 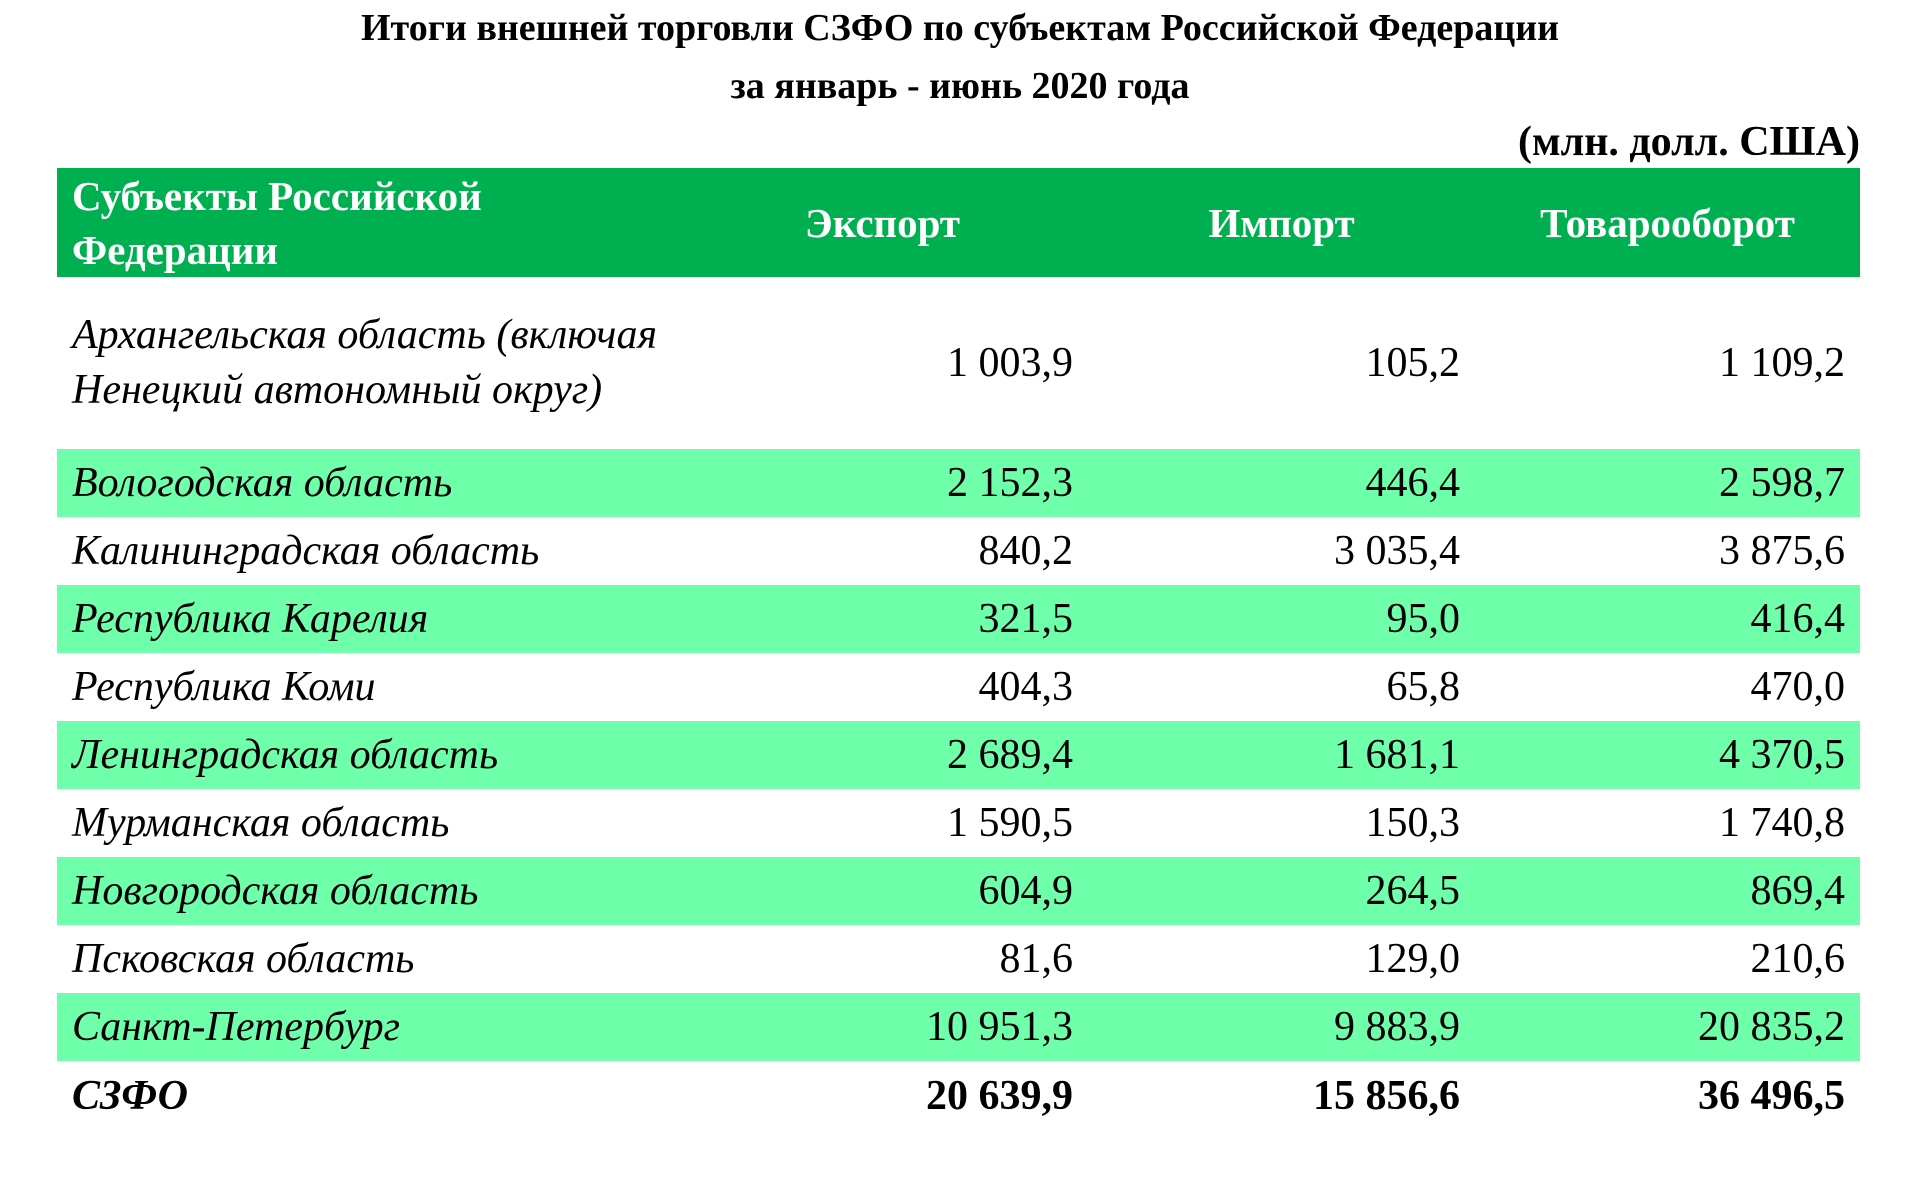 I want to click on table-row: Вологодская область 2 152,3 446,4 2 598,7, so click(x=958, y=483).